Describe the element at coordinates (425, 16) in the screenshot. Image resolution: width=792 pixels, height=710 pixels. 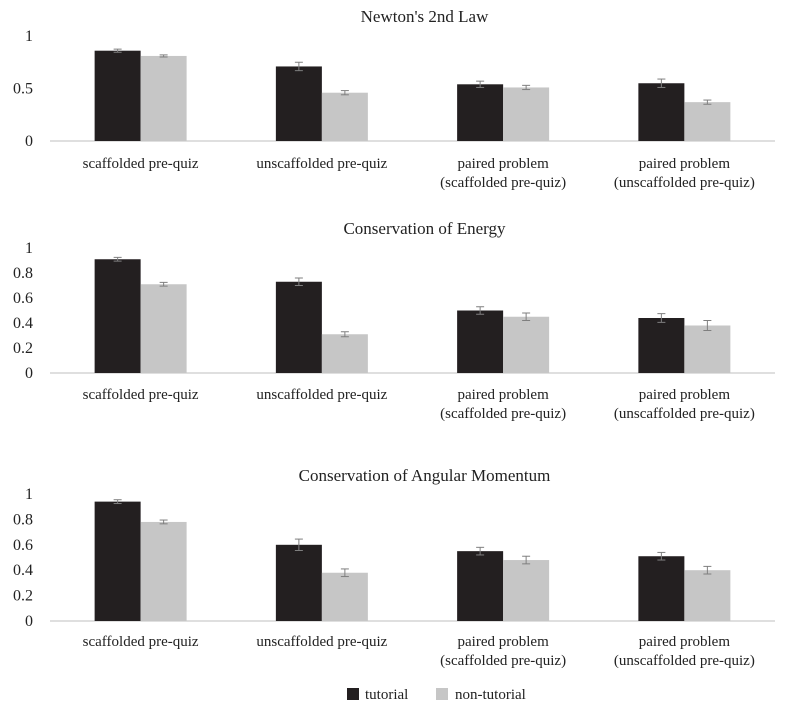
I see `chart-title: Newton's 2nd Law` at that location.